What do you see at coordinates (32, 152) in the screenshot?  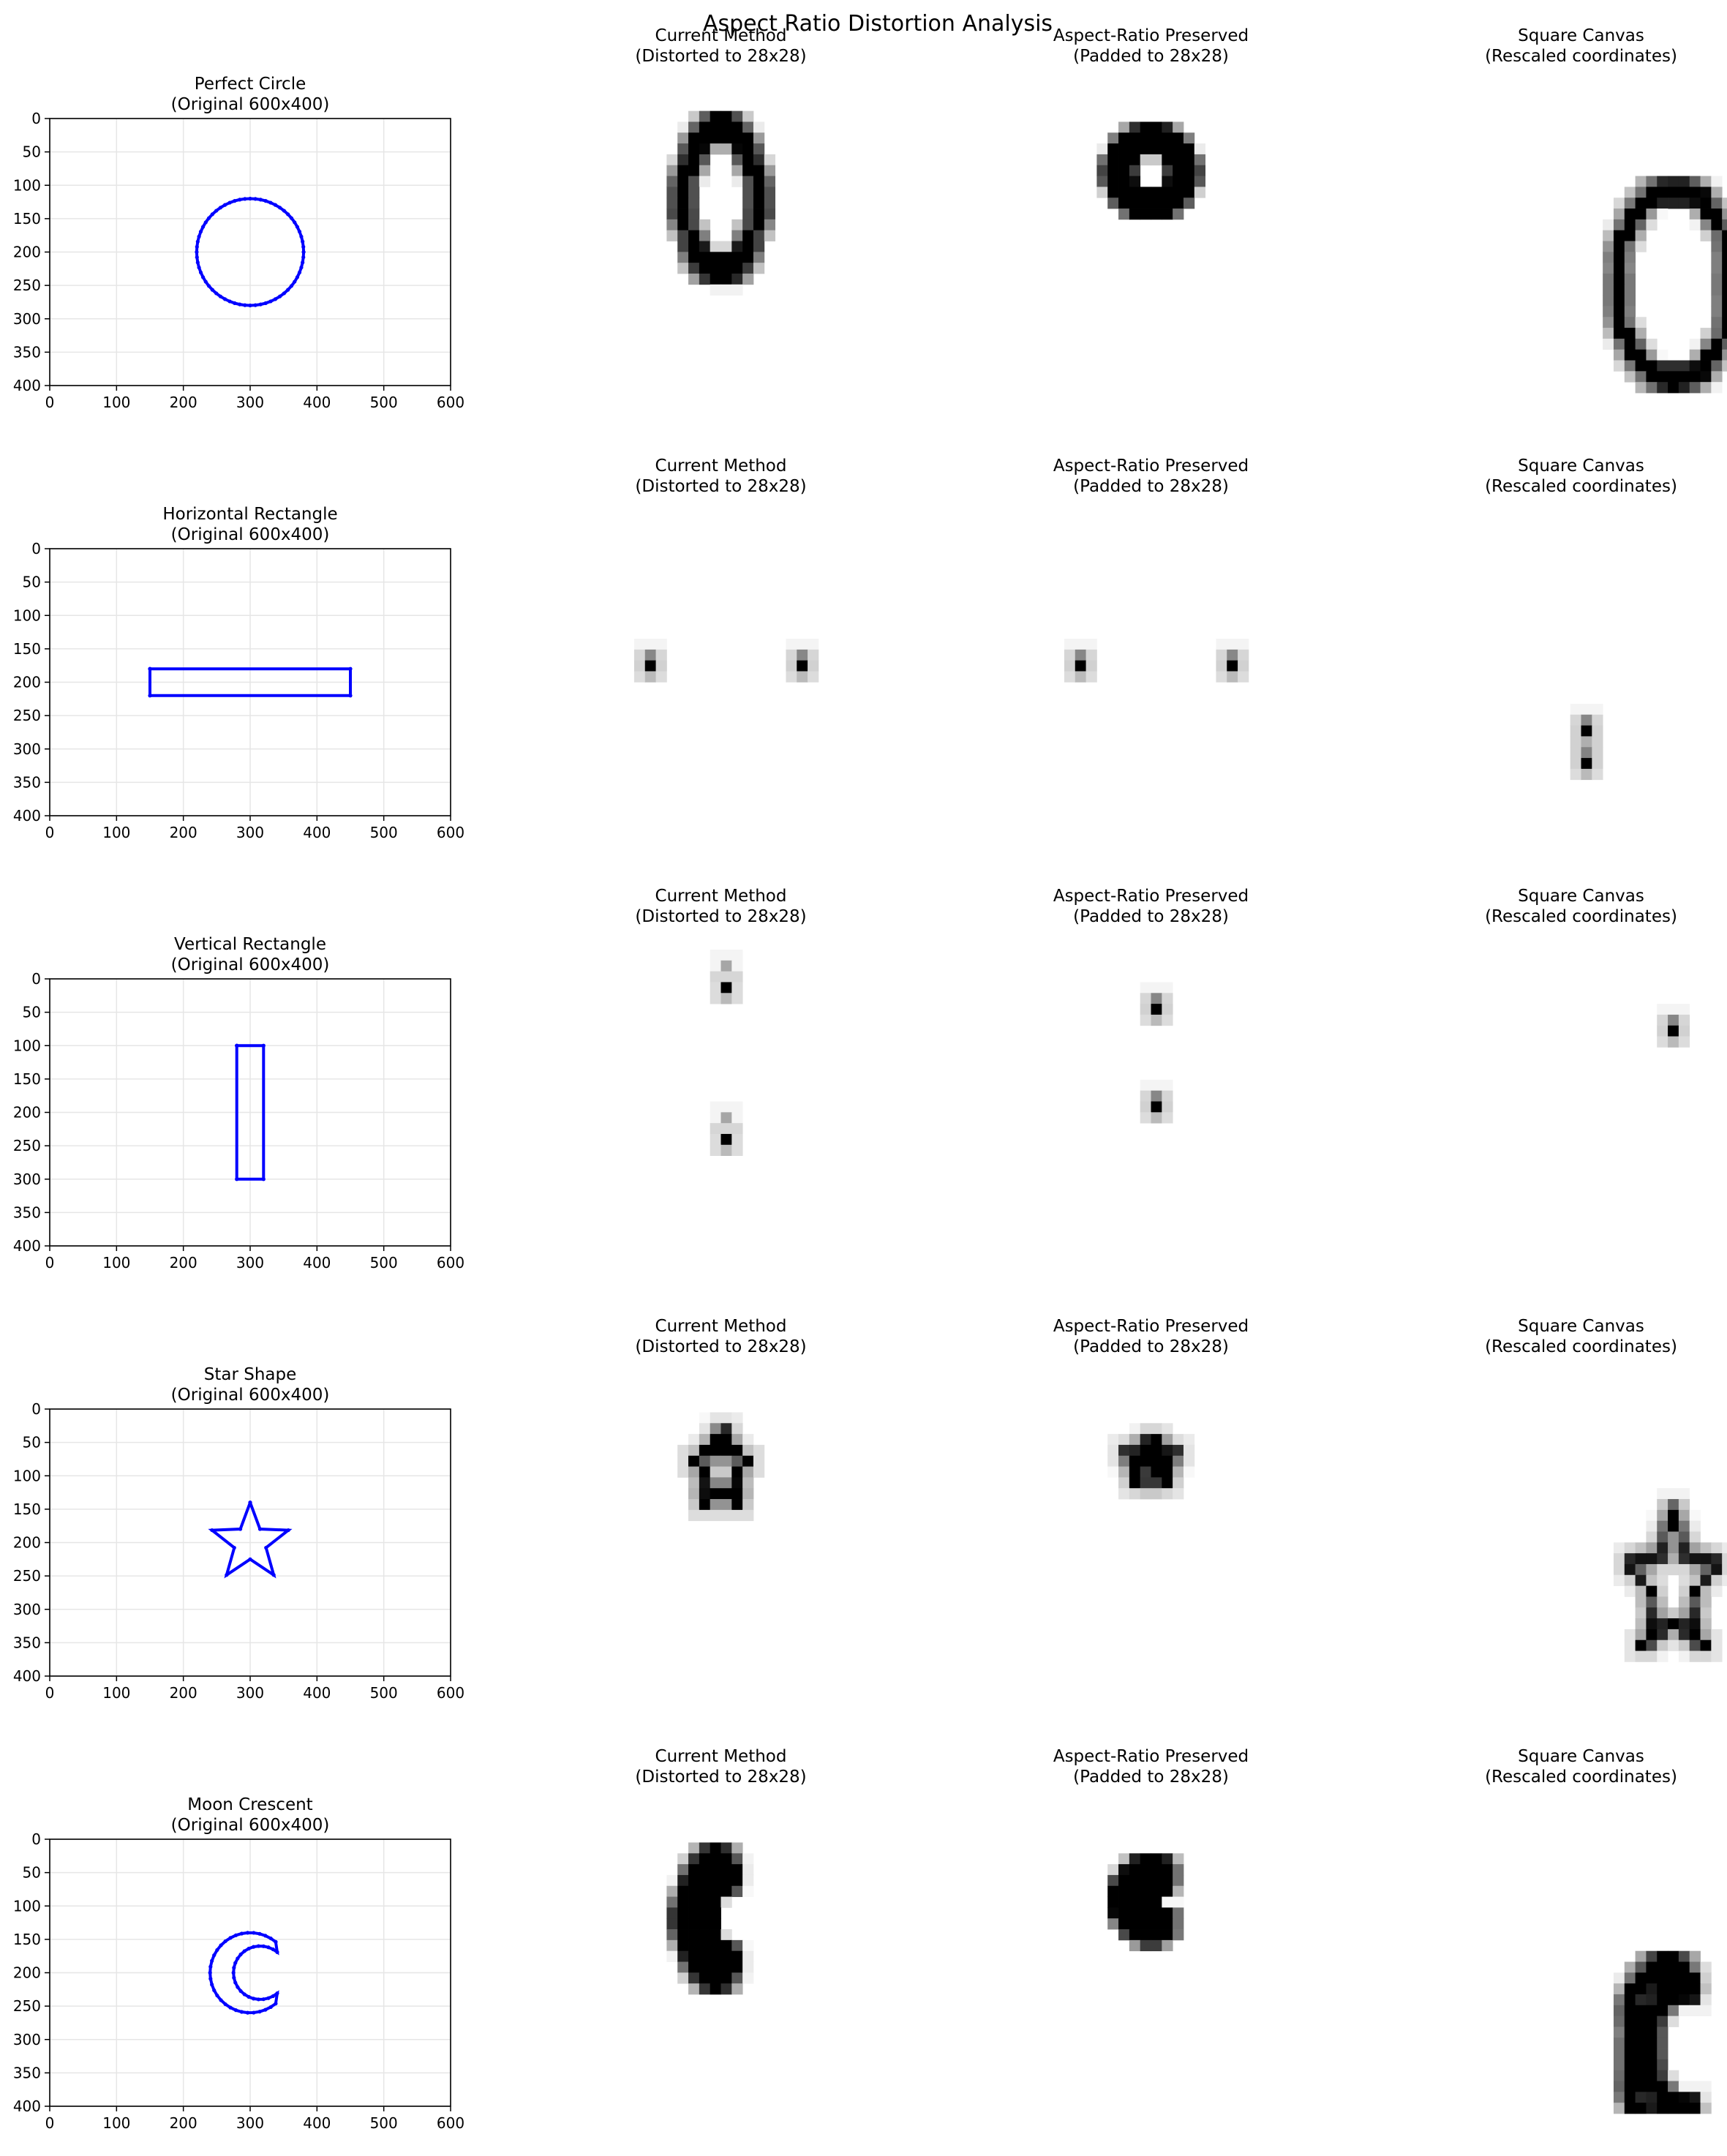 I see `y-tick-label: 50` at bounding box center [32, 152].